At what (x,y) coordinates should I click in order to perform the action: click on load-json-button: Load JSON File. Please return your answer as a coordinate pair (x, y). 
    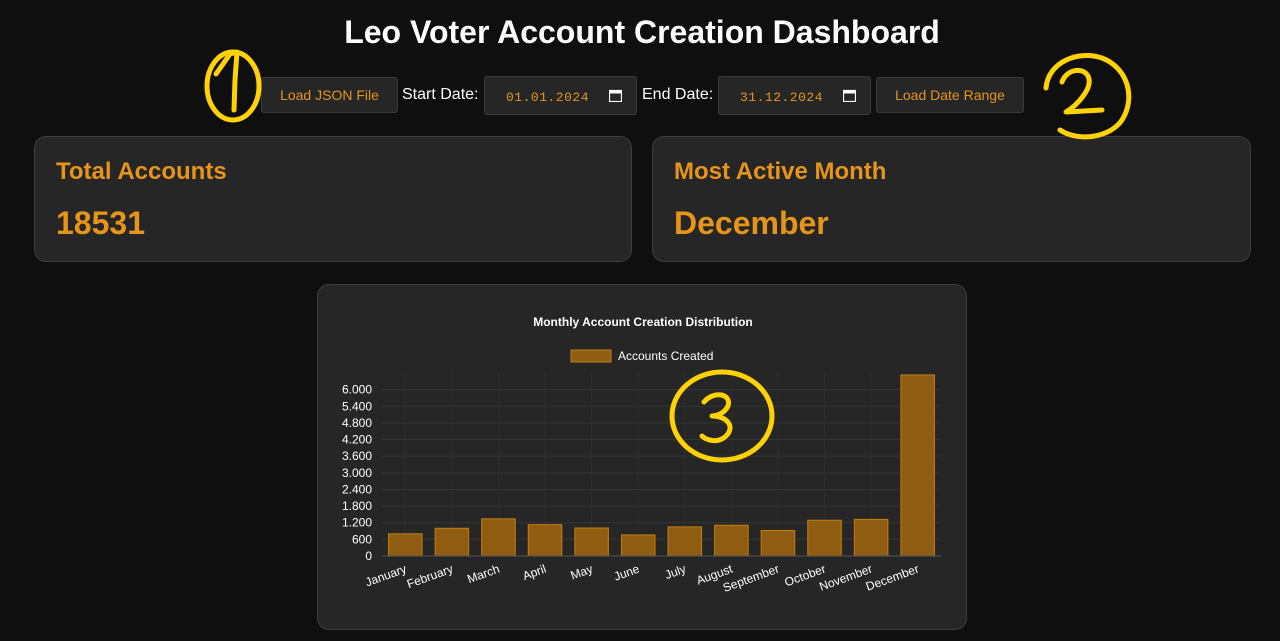
    Looking at the image, I should click on (329, 95).